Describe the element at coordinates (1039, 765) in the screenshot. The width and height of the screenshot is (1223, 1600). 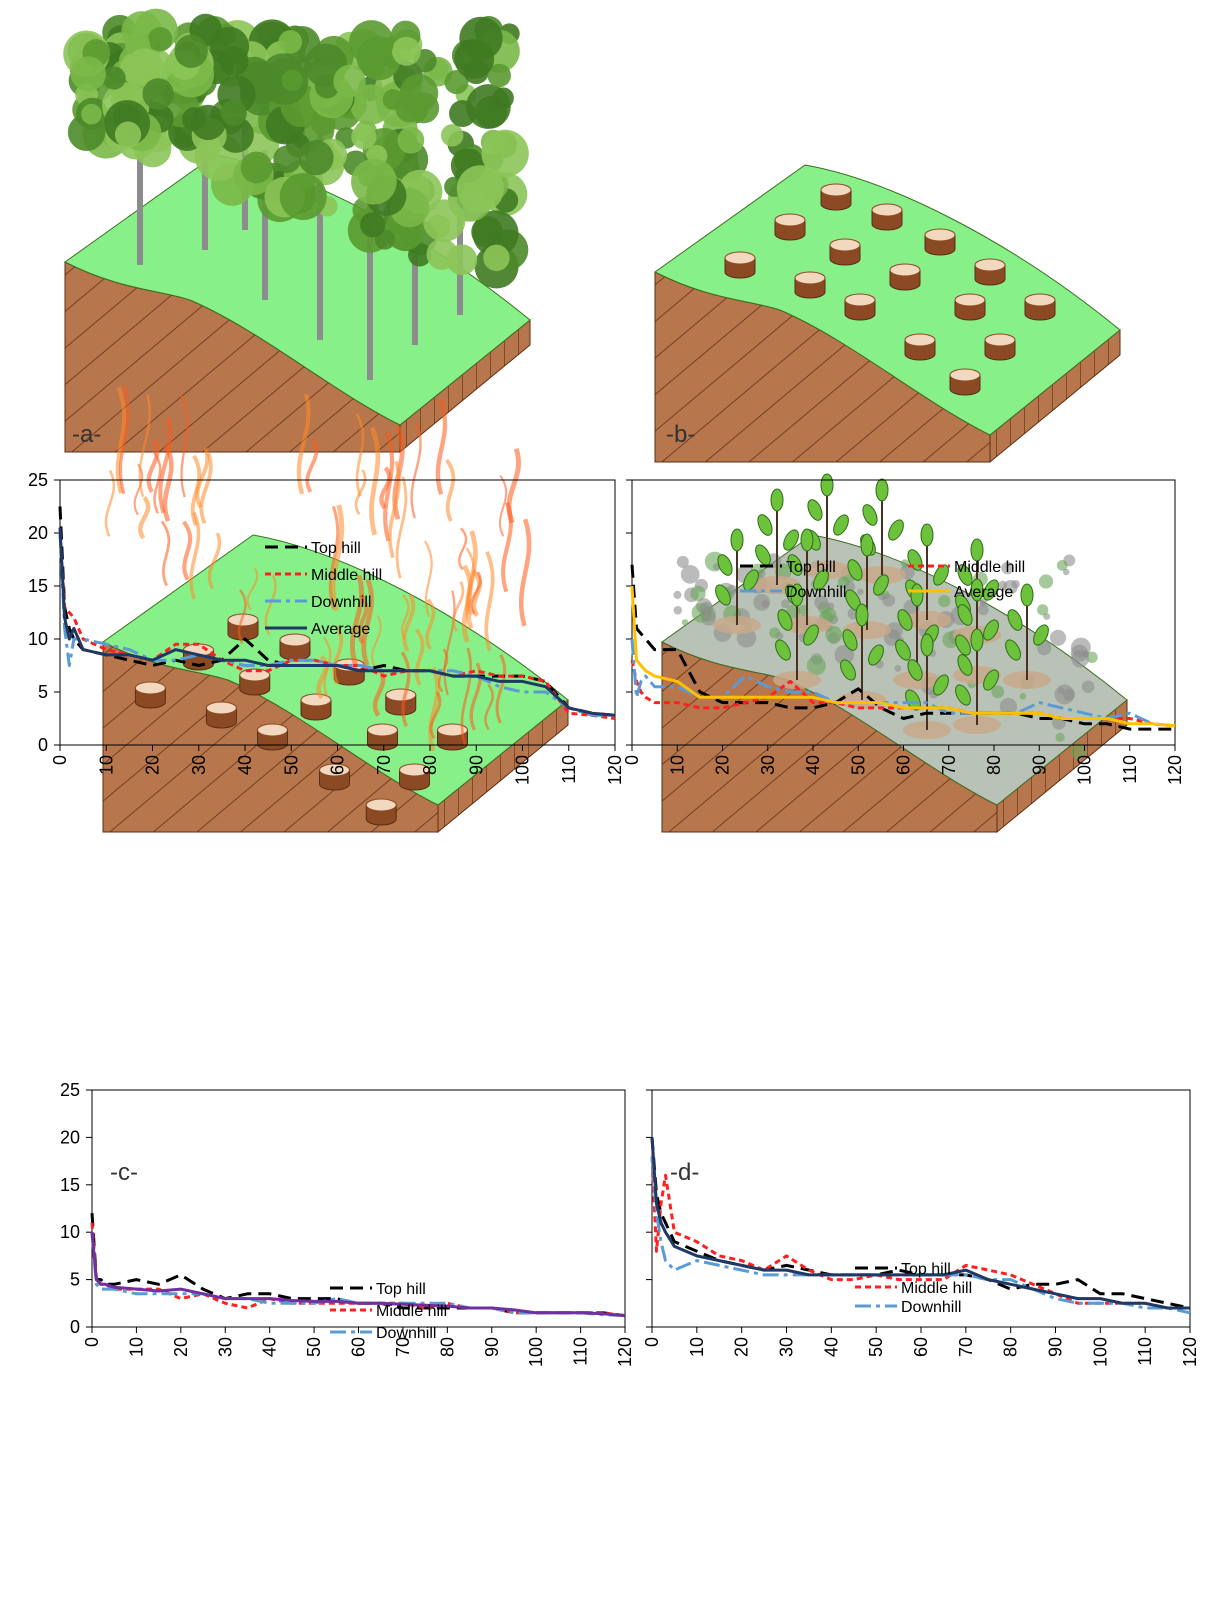
I see `x-tick-label: 90` at that location.